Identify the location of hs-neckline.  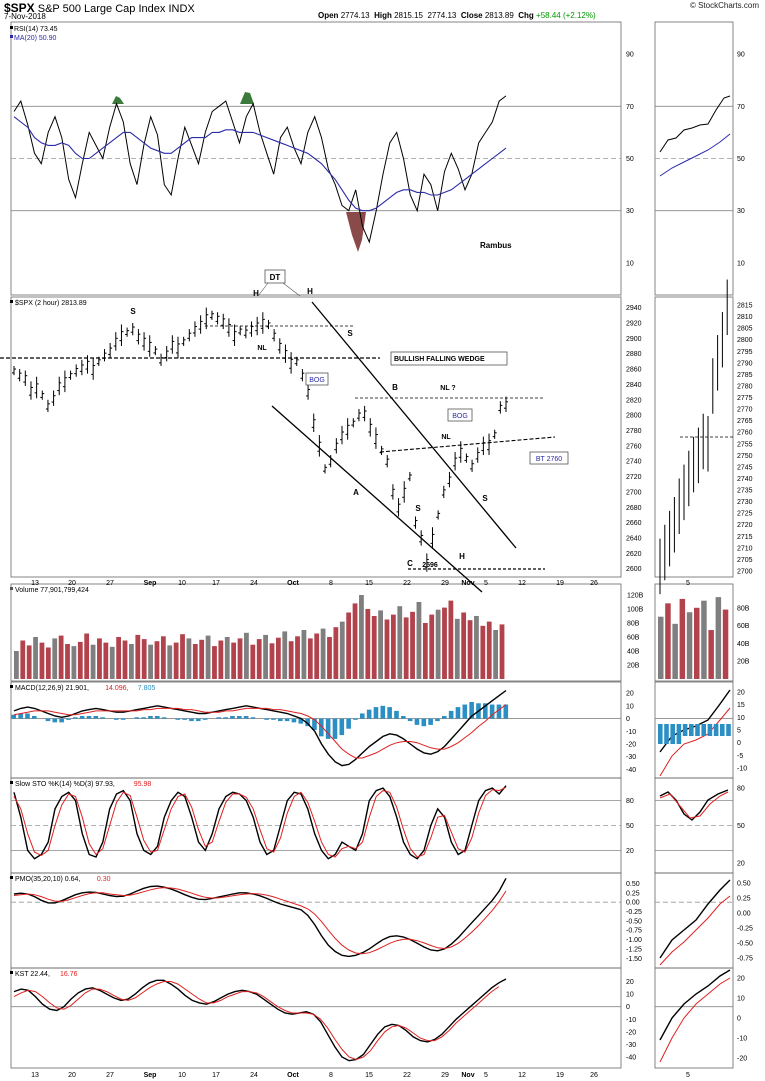
(467, 444).